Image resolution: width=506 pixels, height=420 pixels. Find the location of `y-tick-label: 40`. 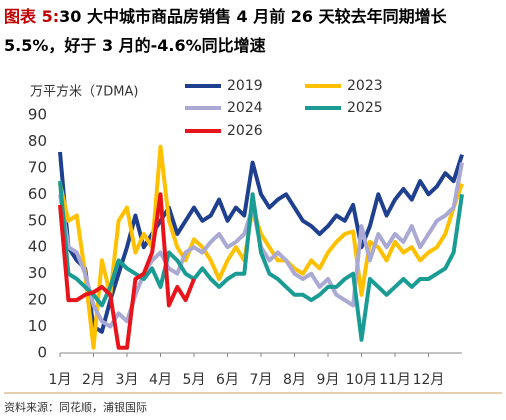

y-tick-label: 40 is located at coordinates (37, 247).